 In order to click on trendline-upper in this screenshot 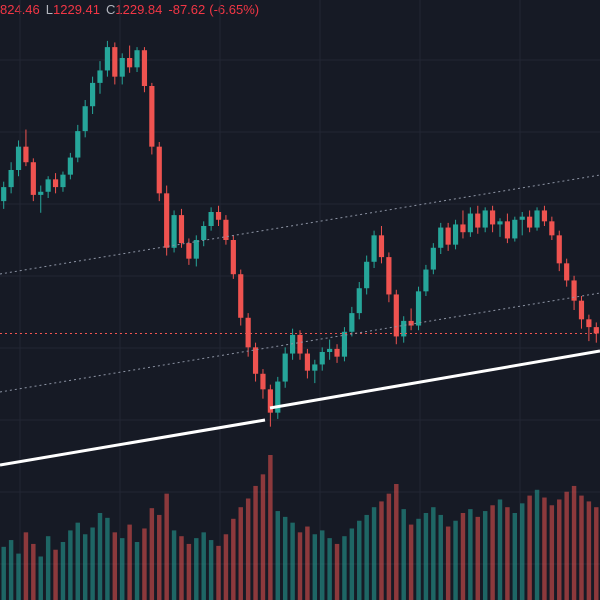, I will do `click(434, 379)`.